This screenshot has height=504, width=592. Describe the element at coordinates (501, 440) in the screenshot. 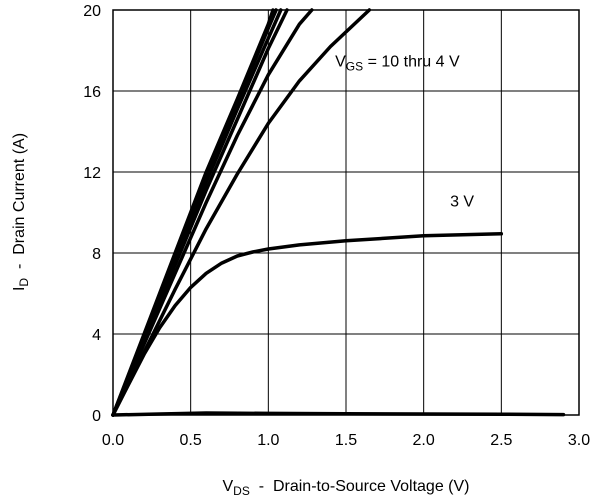

I see `x-tick-label: 2.5` at that location.